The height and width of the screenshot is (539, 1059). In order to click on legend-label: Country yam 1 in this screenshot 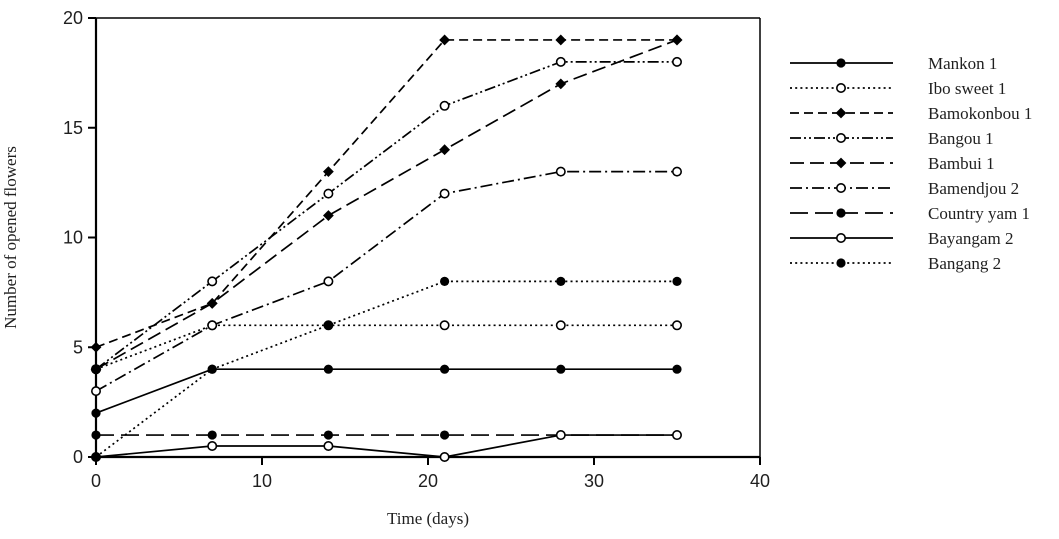, I will do `click(979, 213)`.